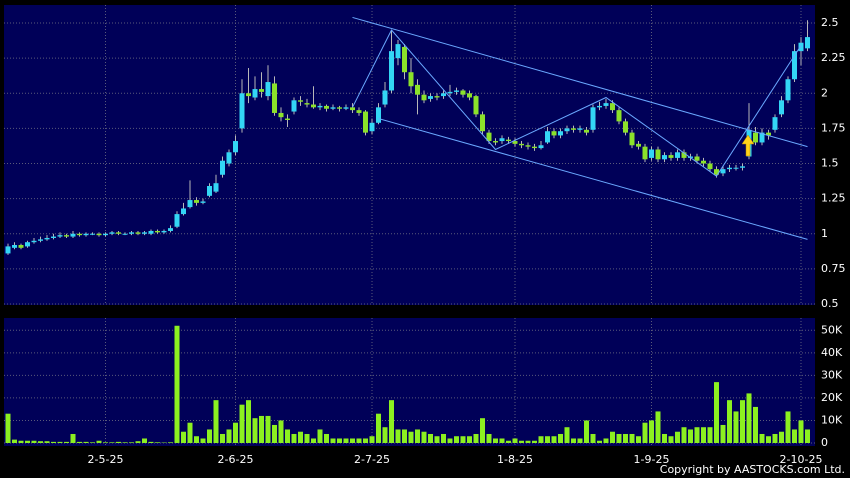  What do you see at coordinates (593, 179) in the screenshot?
I see `trend-line` at bounding box center [593, 179].